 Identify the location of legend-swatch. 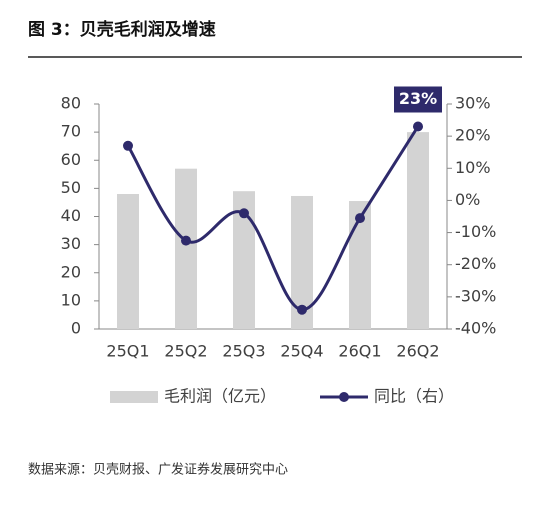
(134, 397).